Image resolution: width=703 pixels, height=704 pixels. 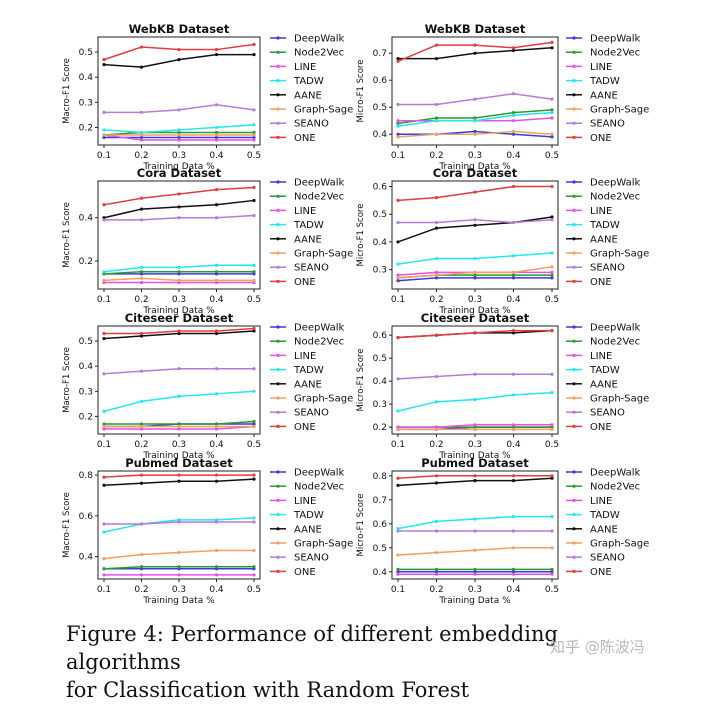 What do you see at coordinates (319, 39) in the screenshot?
I see `legend-label: DeepWalk` at bounding box center [319, 39].